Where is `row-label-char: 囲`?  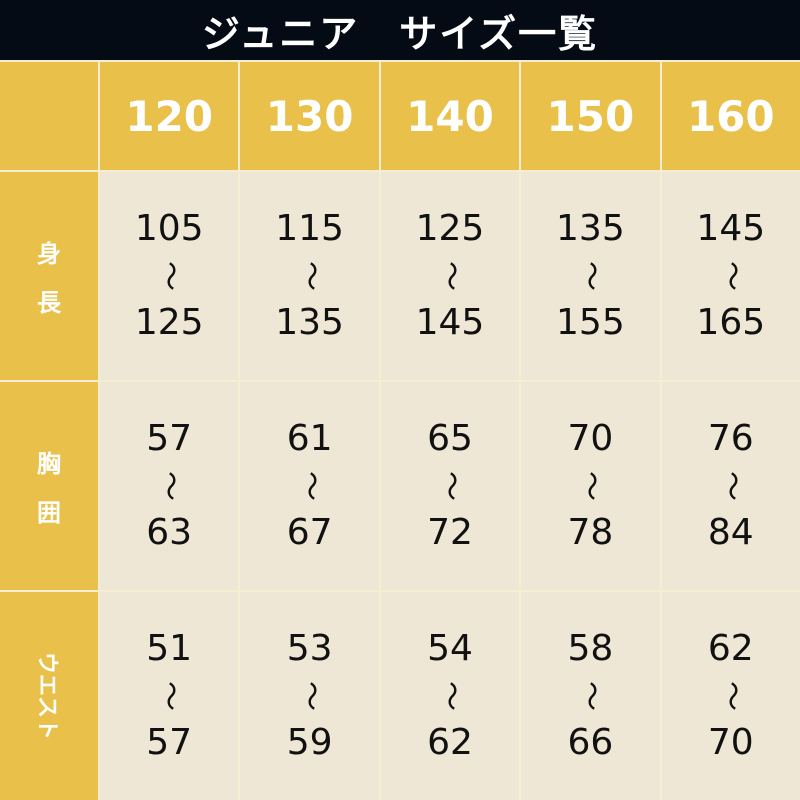
row-label-char: 囲 is located at coordinates (49, 513).